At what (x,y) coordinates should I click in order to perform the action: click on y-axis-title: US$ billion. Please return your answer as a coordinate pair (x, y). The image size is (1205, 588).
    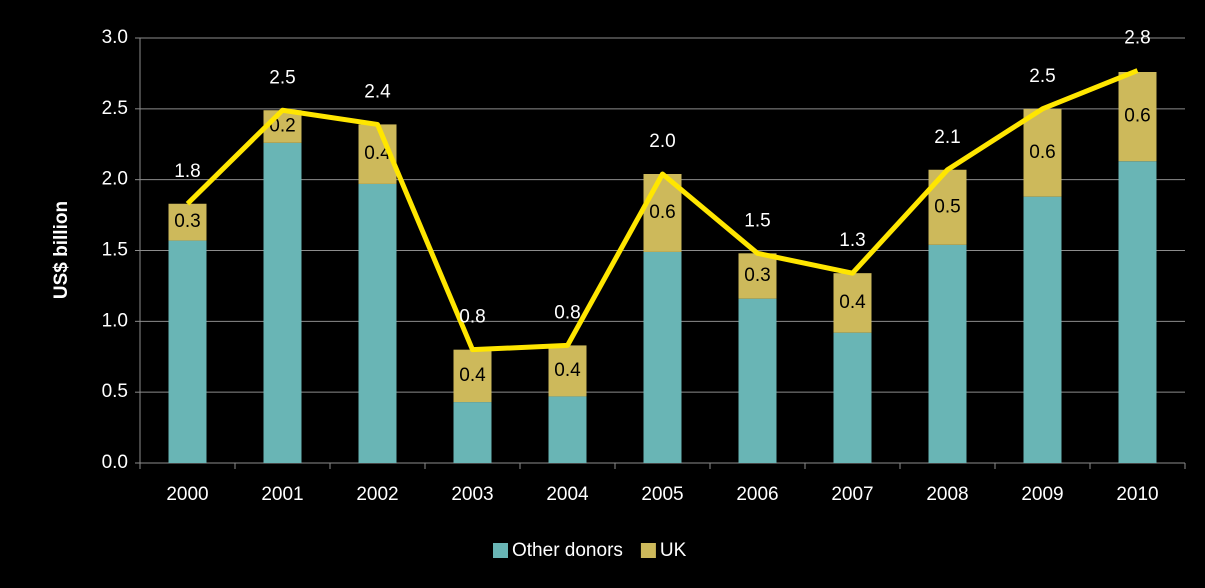
    Looking at the image, I should click on (61, 250).